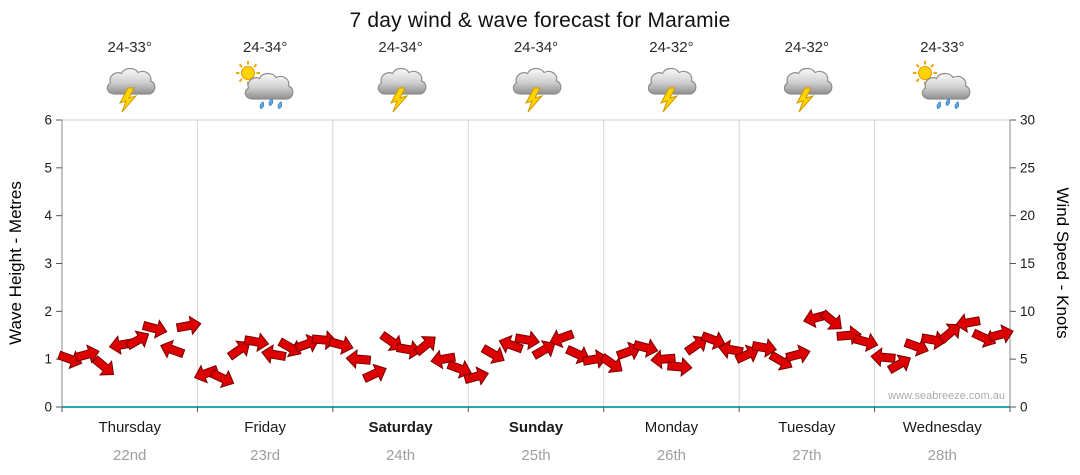  Describe the element at coordinates (1027, 263) in the screenshot. I see `right-axis-tick-label: 15` at that location.